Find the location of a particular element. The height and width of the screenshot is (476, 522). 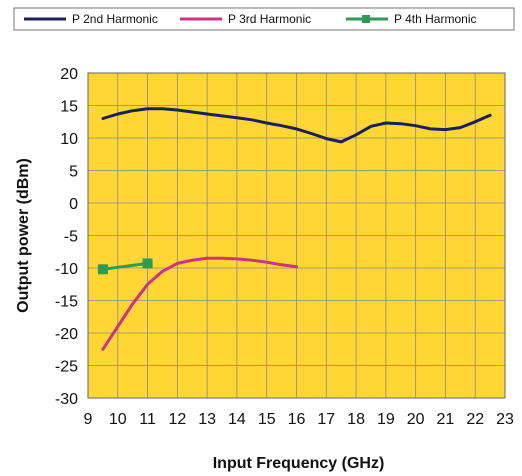

legend-label: P 2nd Harmonic is located at coordinates (115, 19).